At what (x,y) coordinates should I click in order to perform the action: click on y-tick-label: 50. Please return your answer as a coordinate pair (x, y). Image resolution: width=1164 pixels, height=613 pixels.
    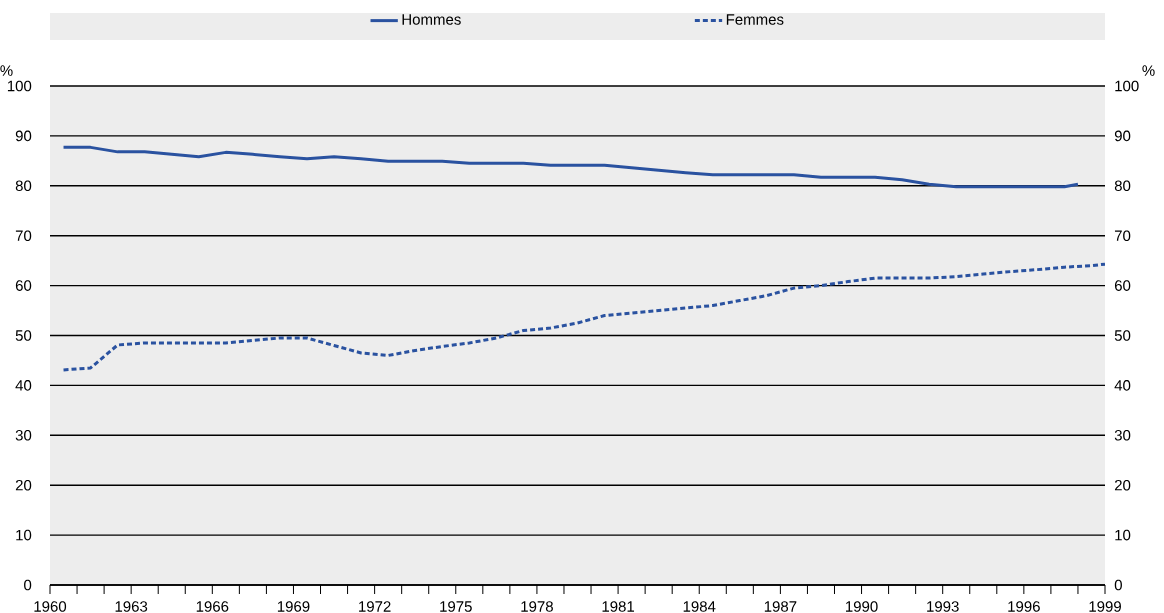
    Looking at the image, I should click on (23, 335).